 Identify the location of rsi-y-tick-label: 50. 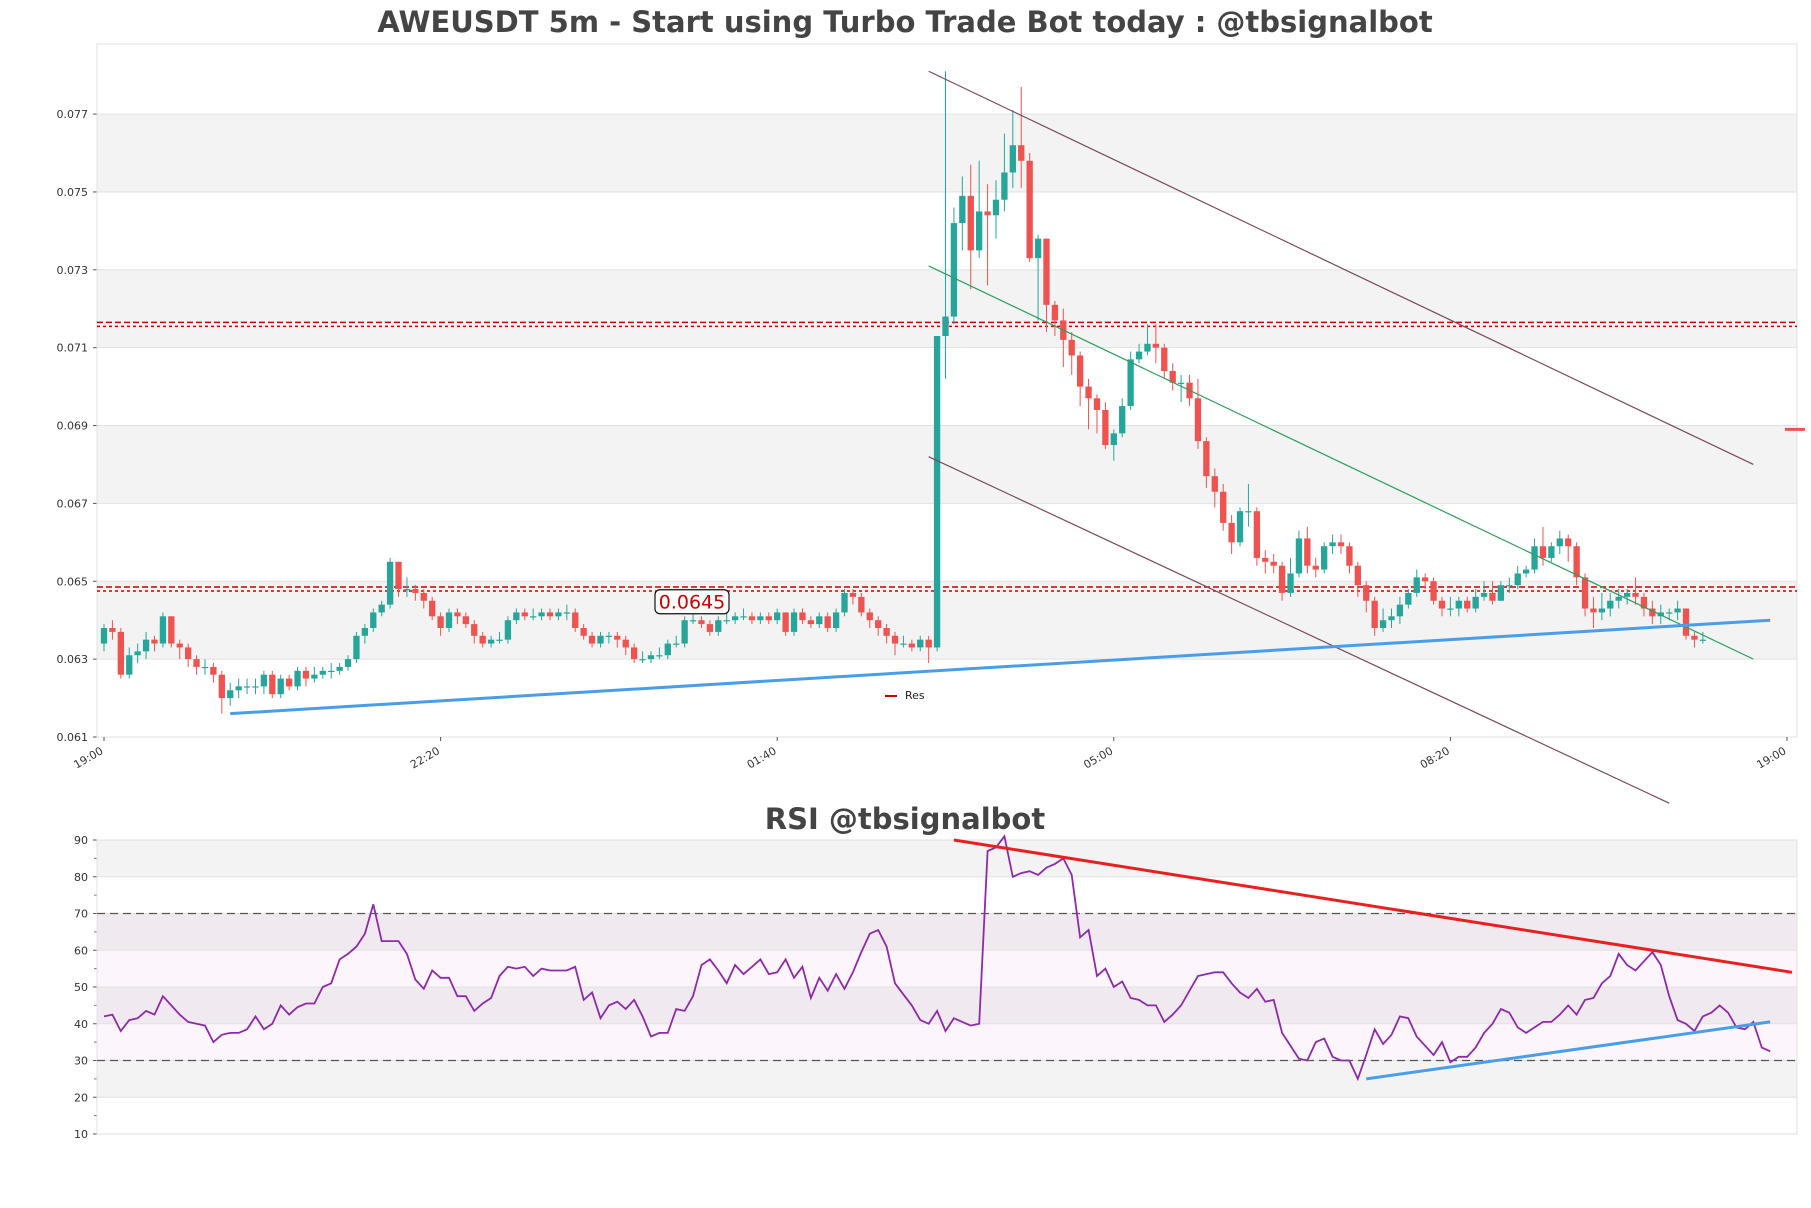
(81, 987).